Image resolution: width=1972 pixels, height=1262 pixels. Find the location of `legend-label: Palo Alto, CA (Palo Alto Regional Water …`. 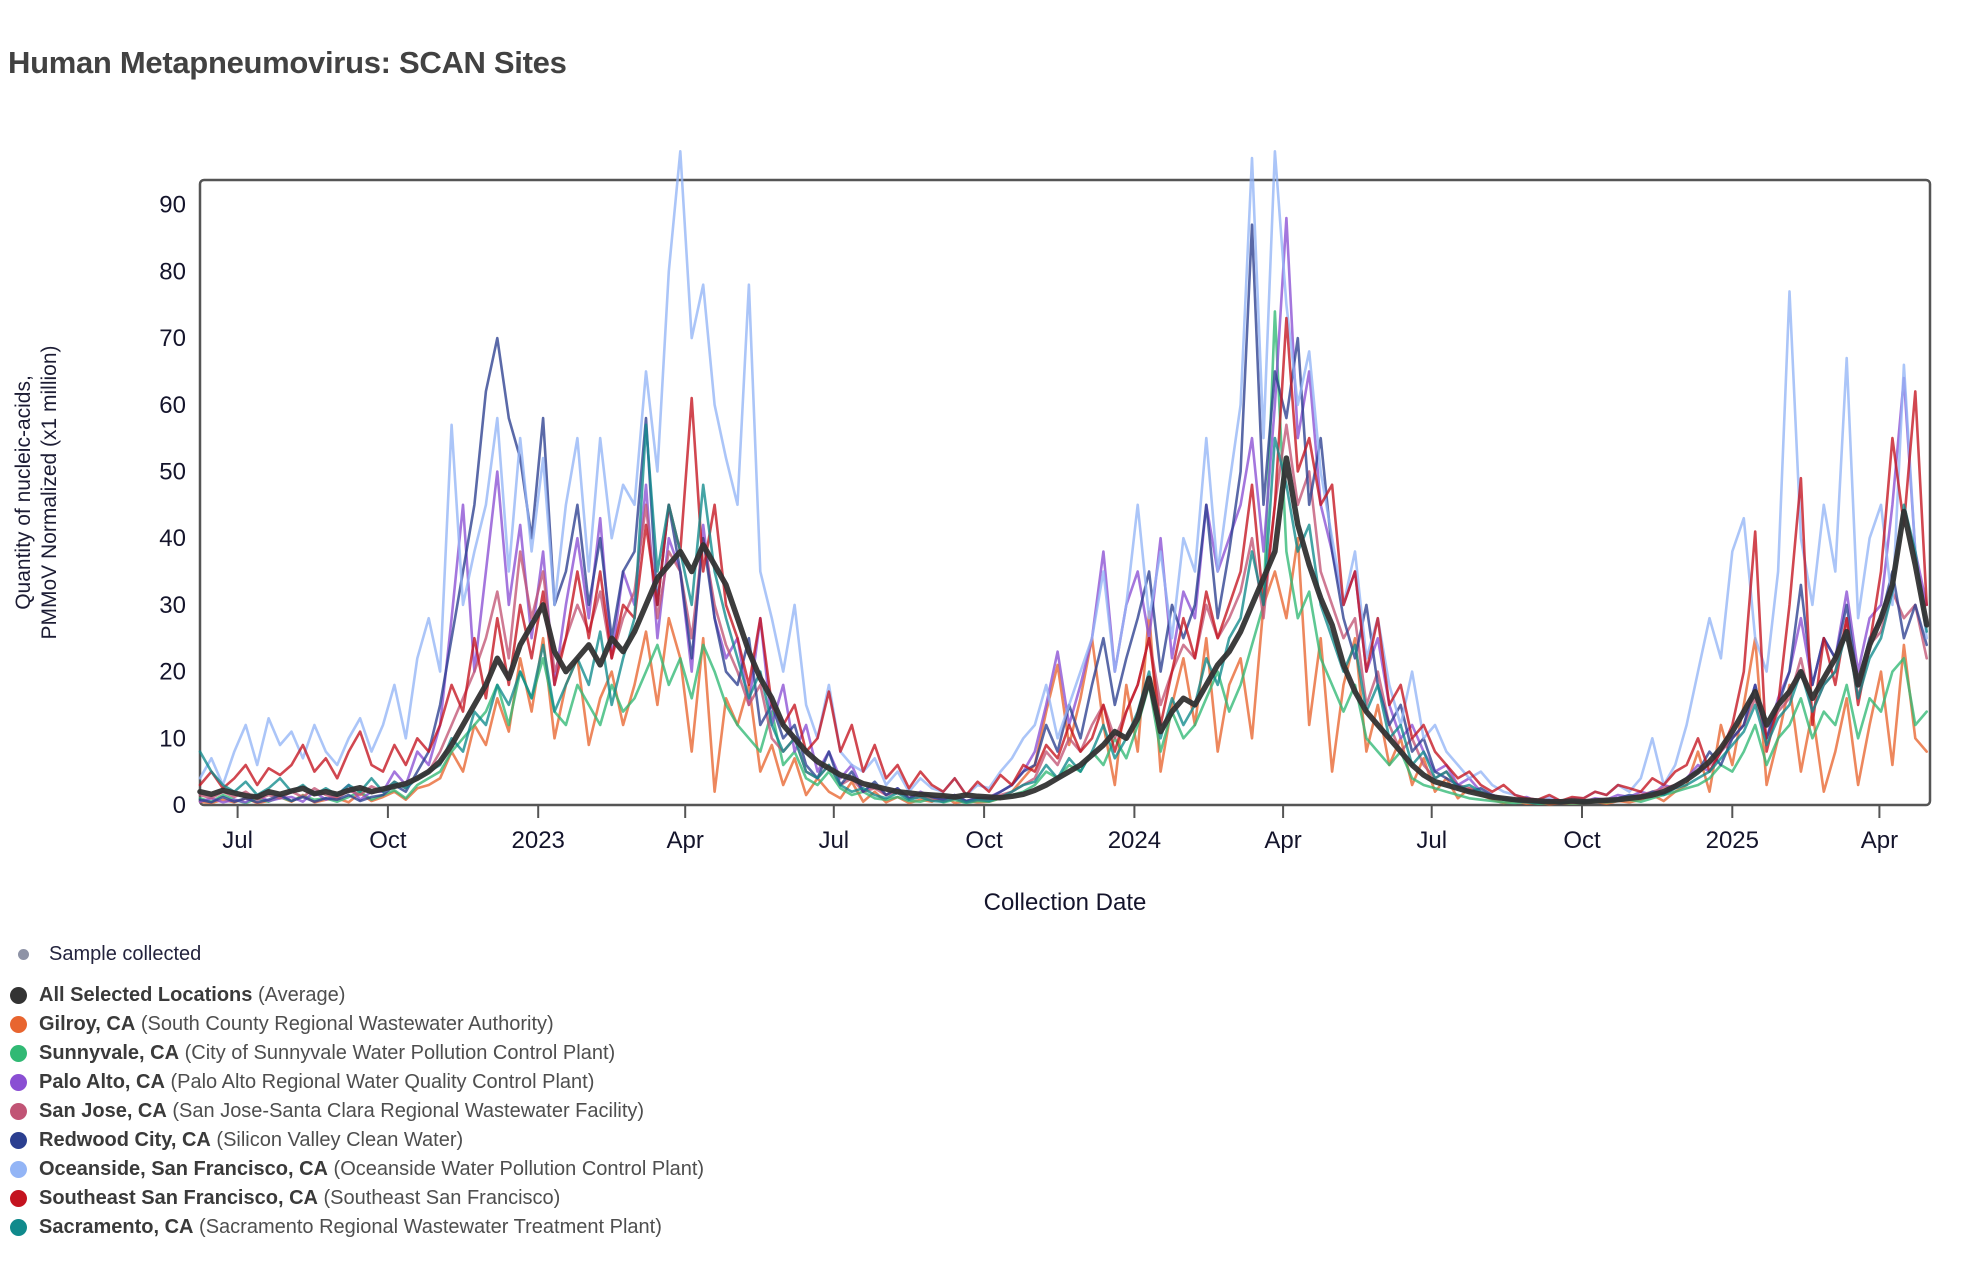

legend-label: Palo Alto, CA (Palo Alto Regional Water … is located at coordinates (317, 1082).